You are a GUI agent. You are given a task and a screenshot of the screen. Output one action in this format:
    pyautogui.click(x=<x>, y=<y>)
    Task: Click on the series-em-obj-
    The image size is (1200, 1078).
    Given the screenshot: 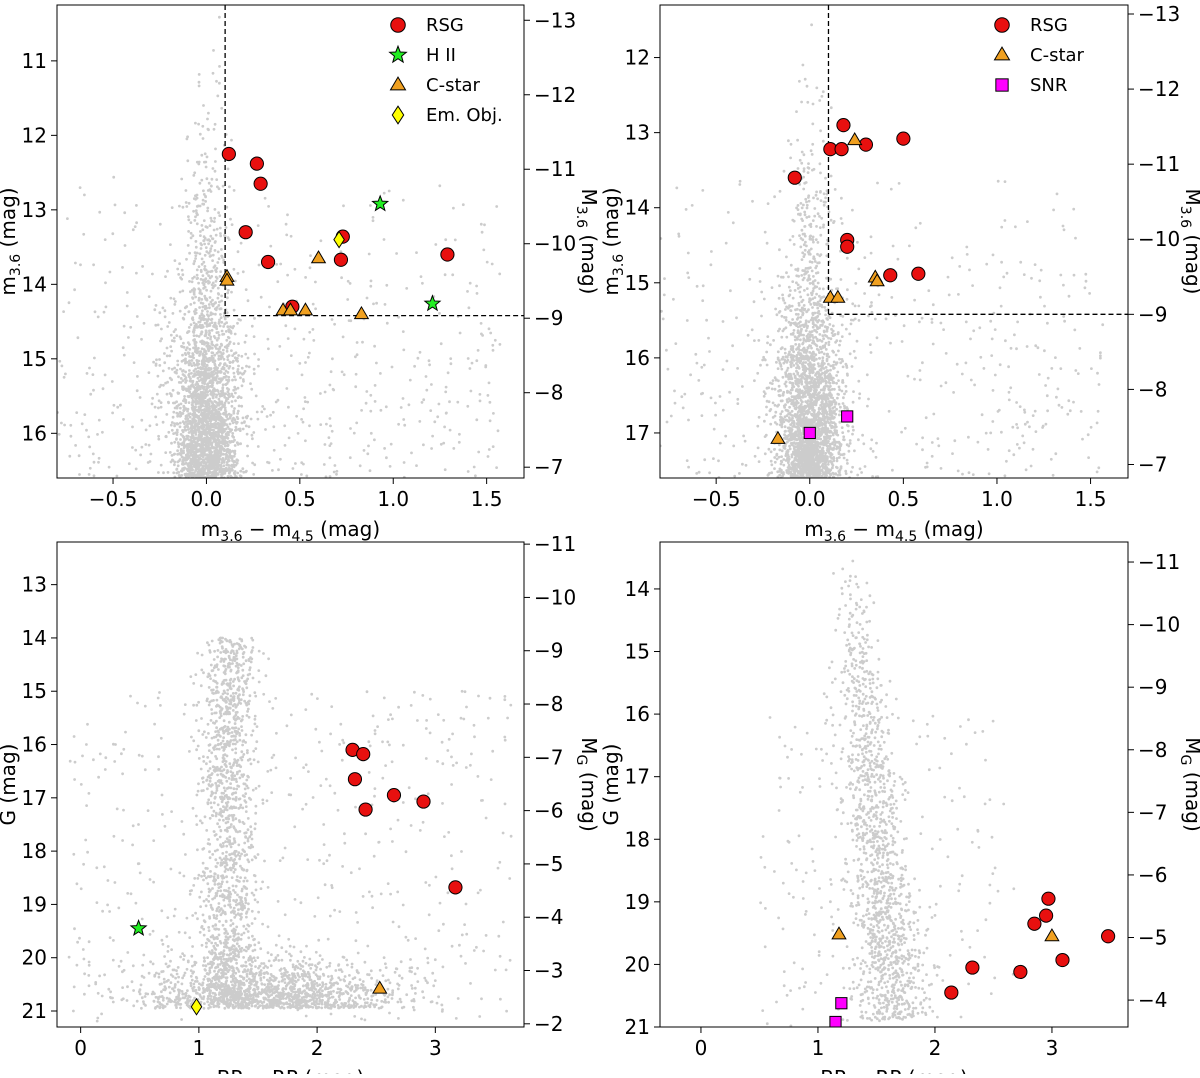 What is the action you would take?
    pyautogui.click(x=339, y=239)
    